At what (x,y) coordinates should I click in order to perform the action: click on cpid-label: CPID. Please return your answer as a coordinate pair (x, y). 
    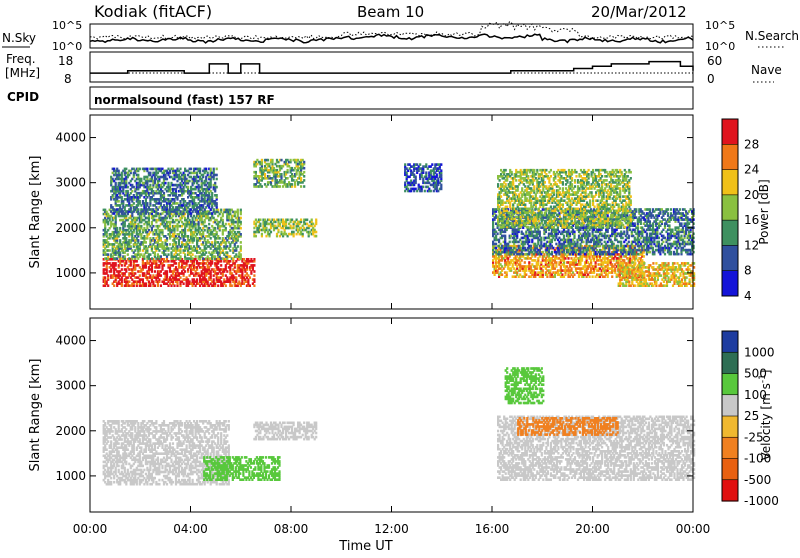
    Looking at the image, I should click on (23, 97).